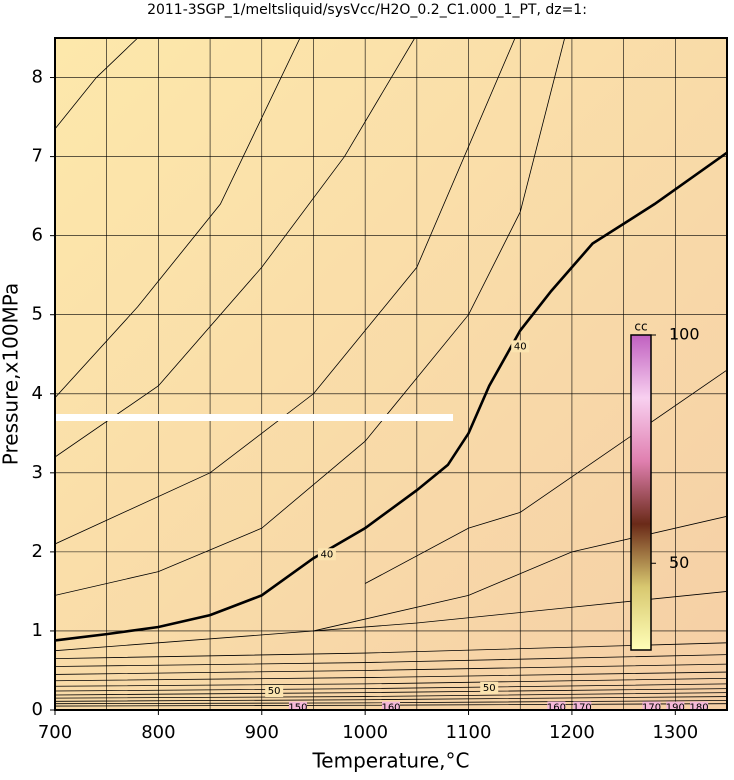 The image size is (734, 780). What do you see at coordinates (11, 374) in the screenshot?
I see `y-axis-label: Pressure,x100MPa` at bounding box center [11, 374].